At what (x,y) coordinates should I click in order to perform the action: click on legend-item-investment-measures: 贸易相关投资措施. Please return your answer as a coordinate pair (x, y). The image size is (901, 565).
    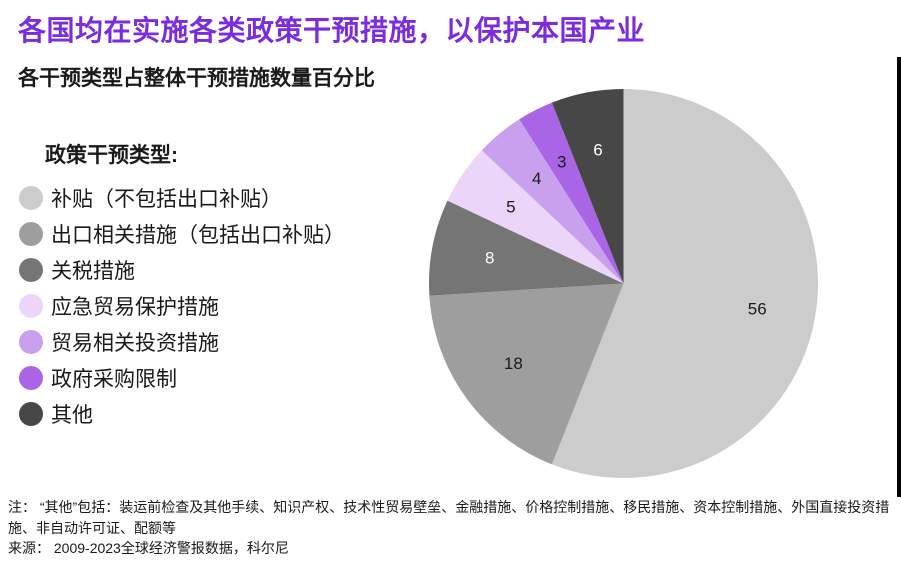
    Looking at the image, I should click on (182, 342).